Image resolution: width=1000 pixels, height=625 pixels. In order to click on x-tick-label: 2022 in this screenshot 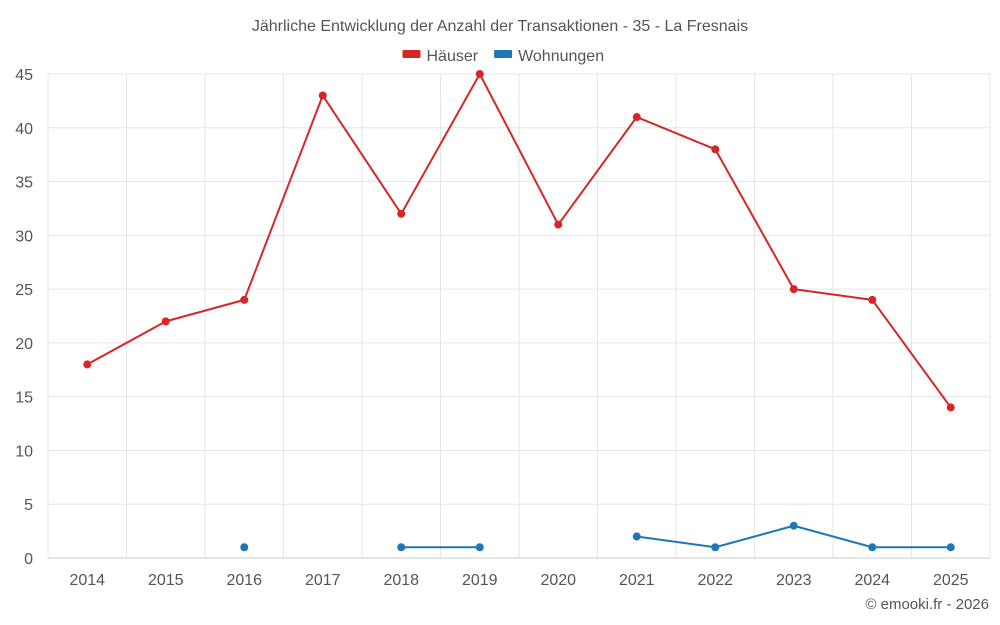, I will do `click(715, 580)`.